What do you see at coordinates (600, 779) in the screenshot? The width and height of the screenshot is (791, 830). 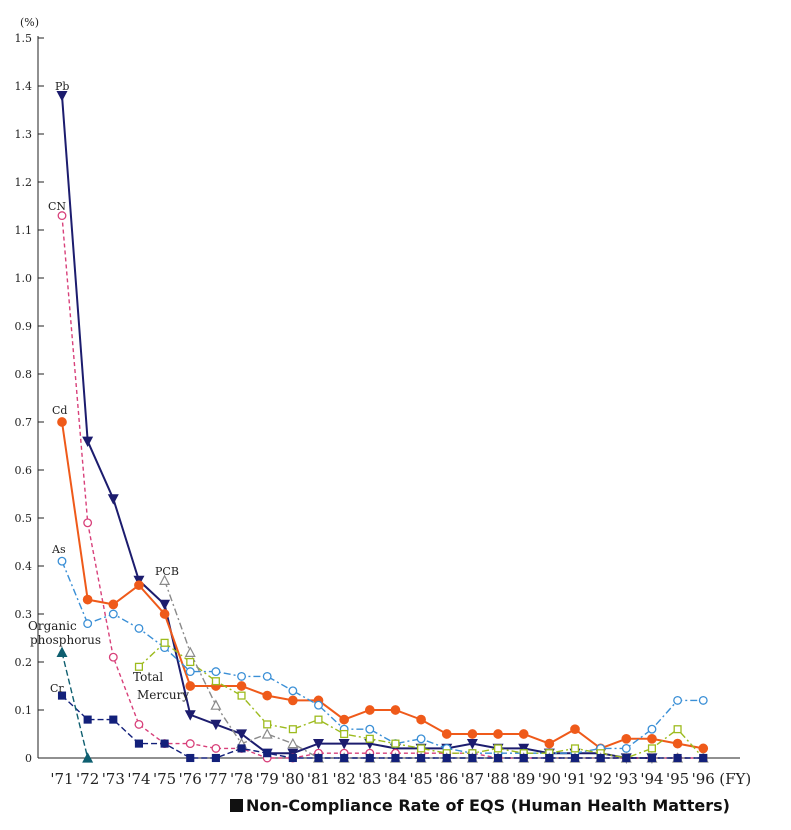 I see `x-tick-label-21: '92` at bounding box center [600, 779].